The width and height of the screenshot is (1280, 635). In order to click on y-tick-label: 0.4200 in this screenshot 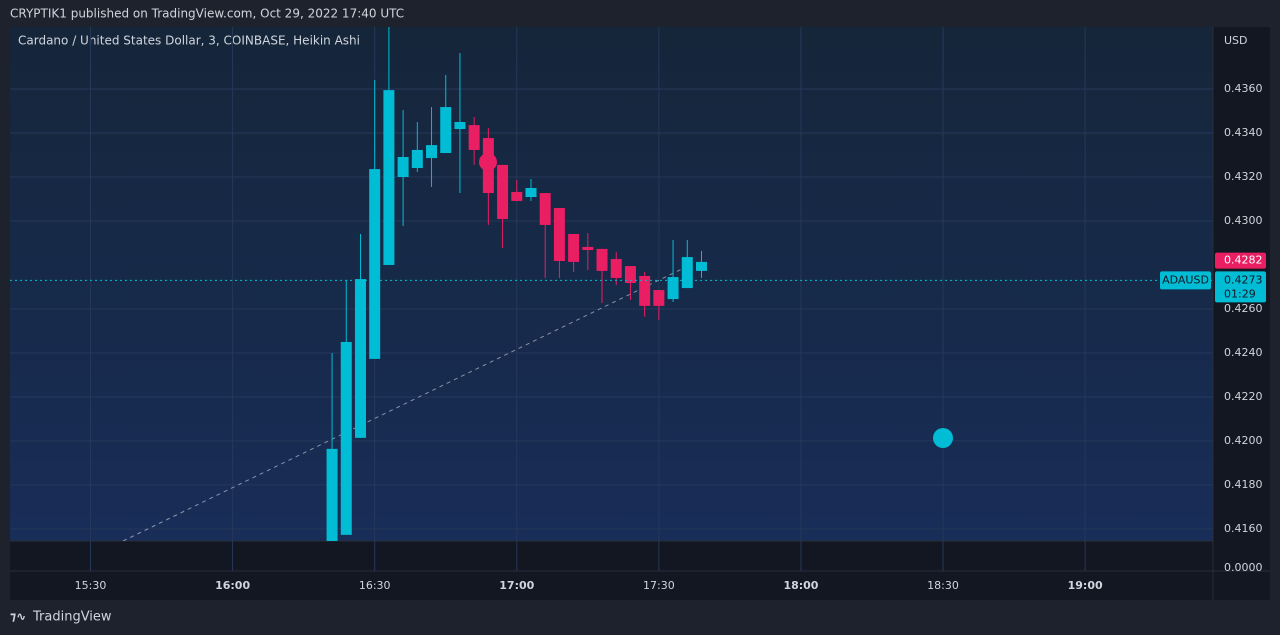, I will do `click(1243, 440)`.